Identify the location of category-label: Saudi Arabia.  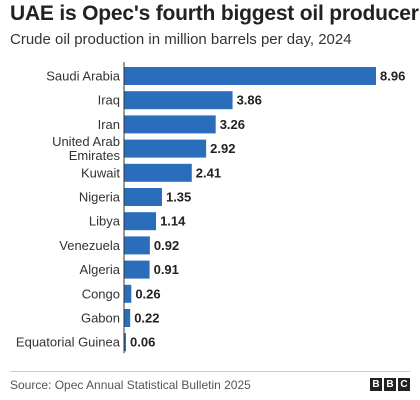
(83, 76).